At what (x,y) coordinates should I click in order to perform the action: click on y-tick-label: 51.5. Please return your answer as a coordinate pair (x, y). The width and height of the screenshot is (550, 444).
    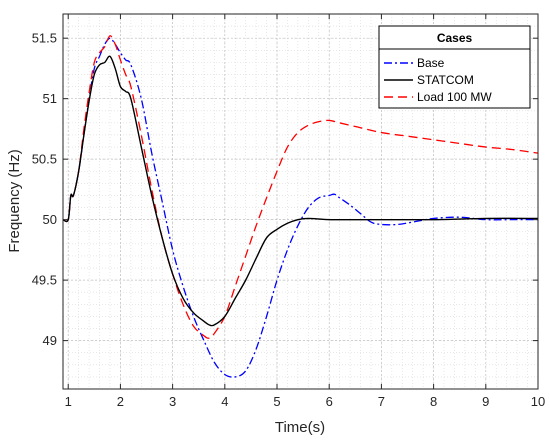
    Looking at the image, I should click on (44, 38).